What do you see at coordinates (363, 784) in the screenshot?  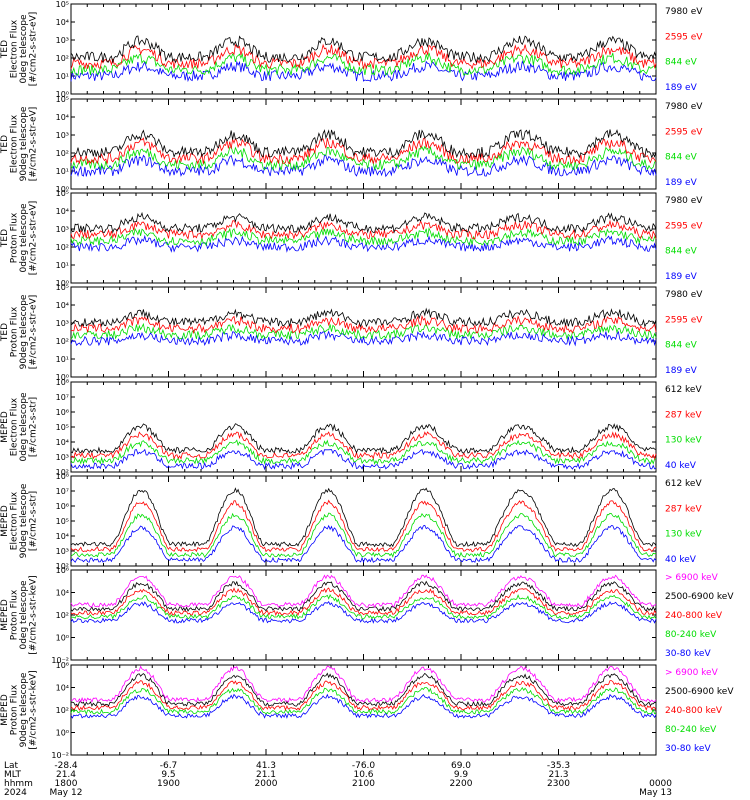 I see `x-tick-label: 2100` at bounding box center [363, 784].